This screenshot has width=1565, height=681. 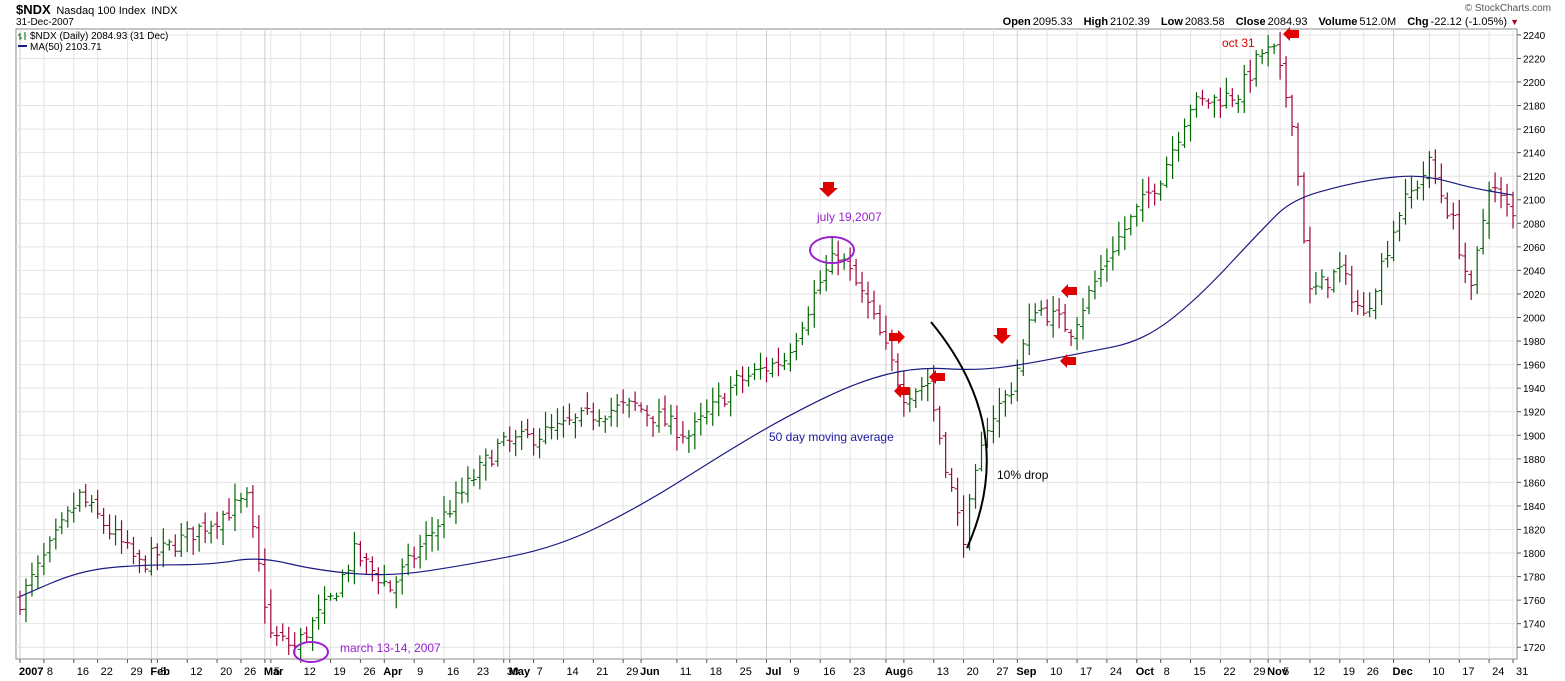 I want to click on y-tick-label: 2140, so click(x=1534, y=154).